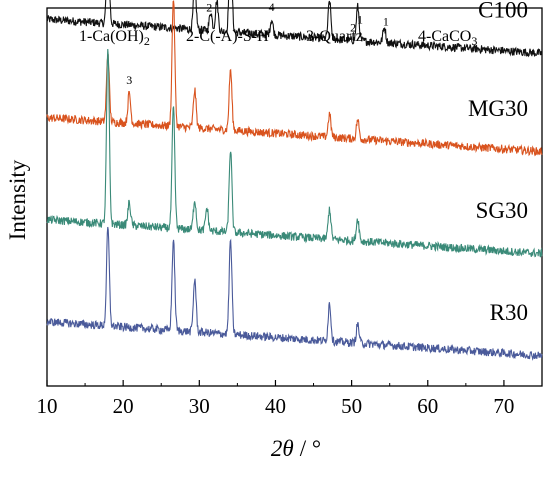 Image resolution: width=550 pixels, height=481 pixels. Describe the element at coordinates (503, 11) in the screenshot. I see `series-name-c100: C100` at that location.